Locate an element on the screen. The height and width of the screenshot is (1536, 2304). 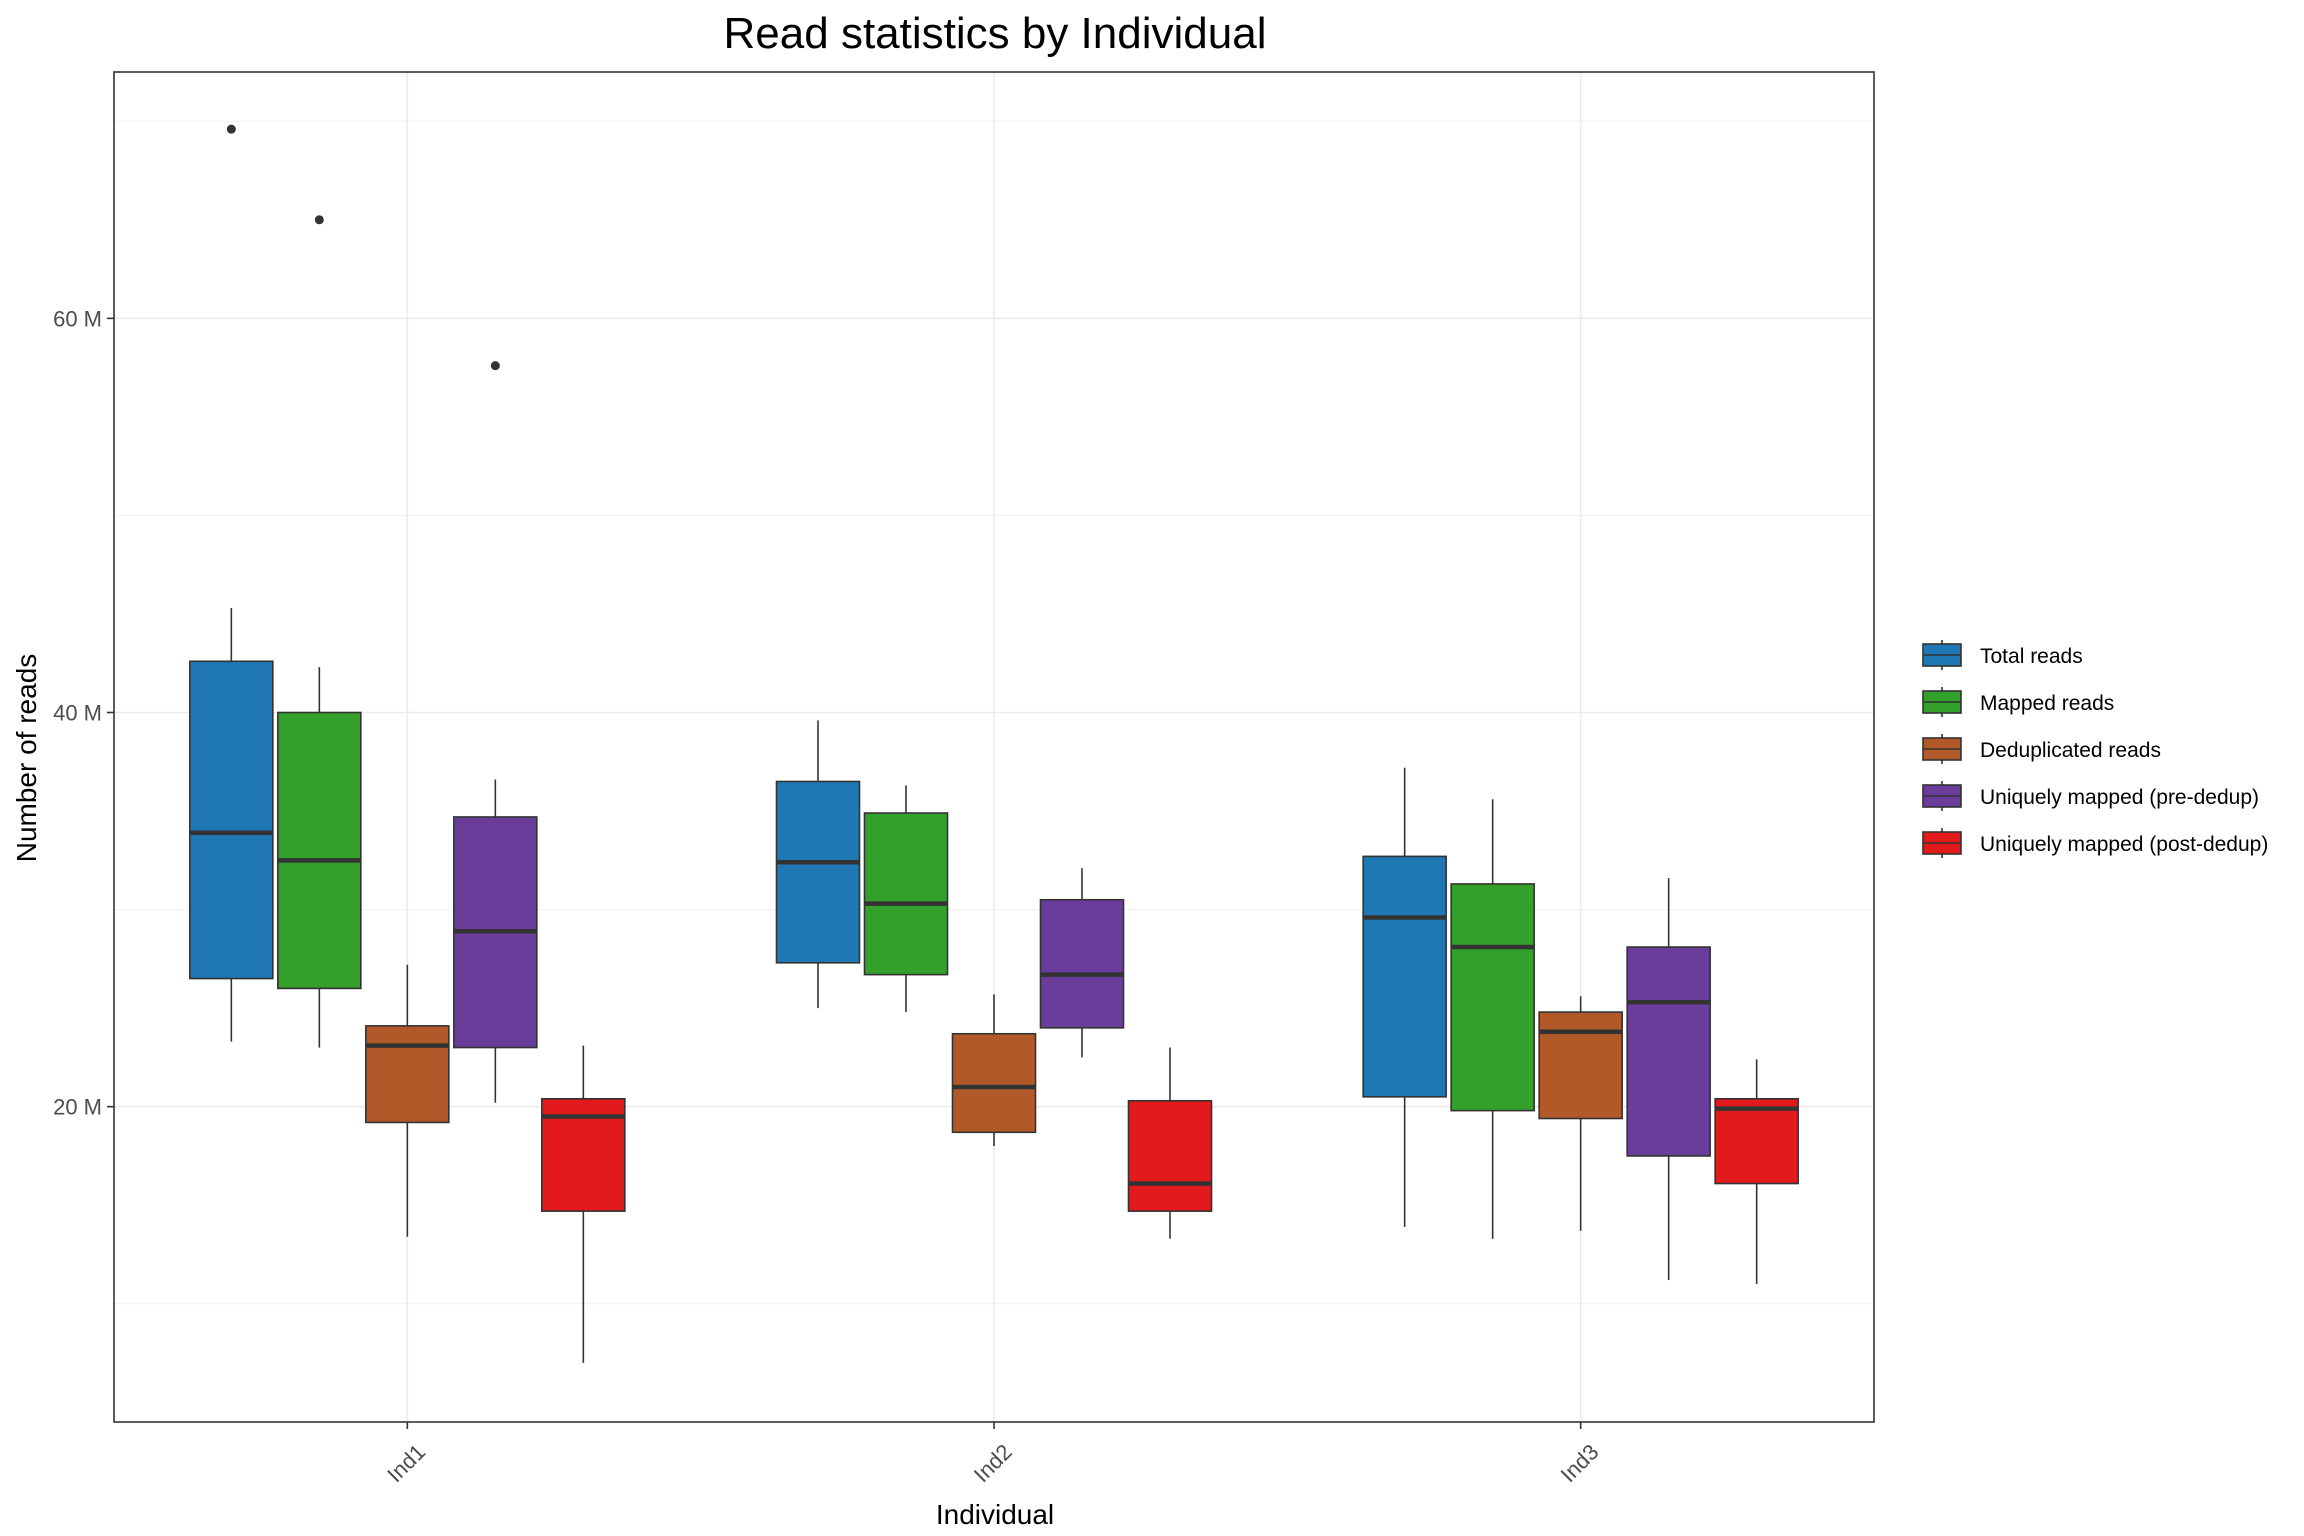
box-uniquely-mapped-pre-dedup-ind3 is located at coordinates (1668, 1079).